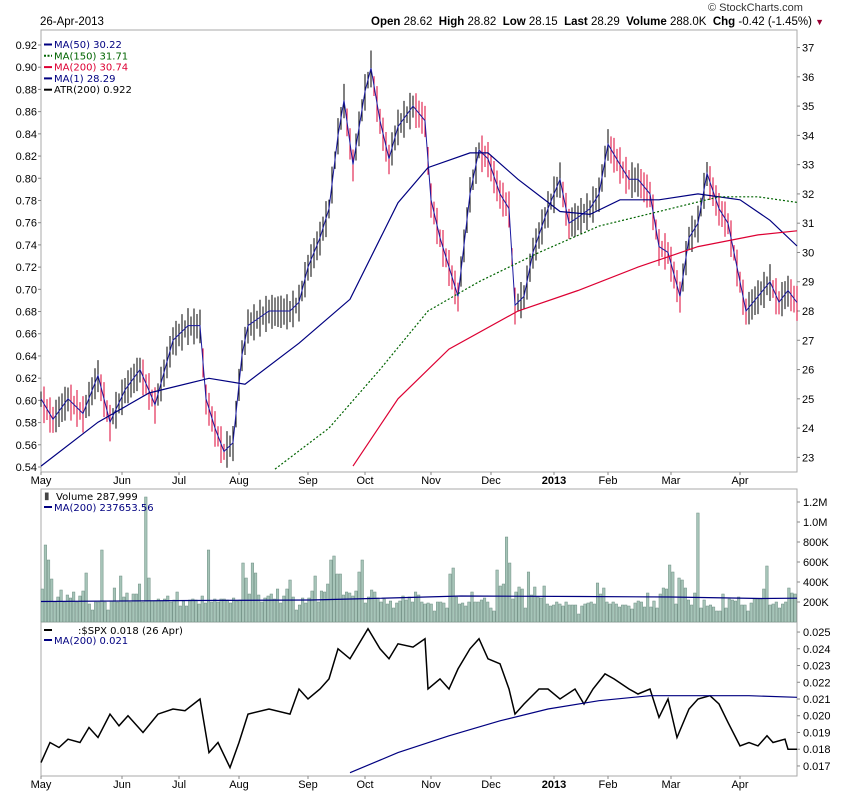 Image resolution: width=850 pixels, height=795 pixels. Describe the element at coordinates (179, 785) in the screenshot. I see `x-tick-label: Jul` at that location.